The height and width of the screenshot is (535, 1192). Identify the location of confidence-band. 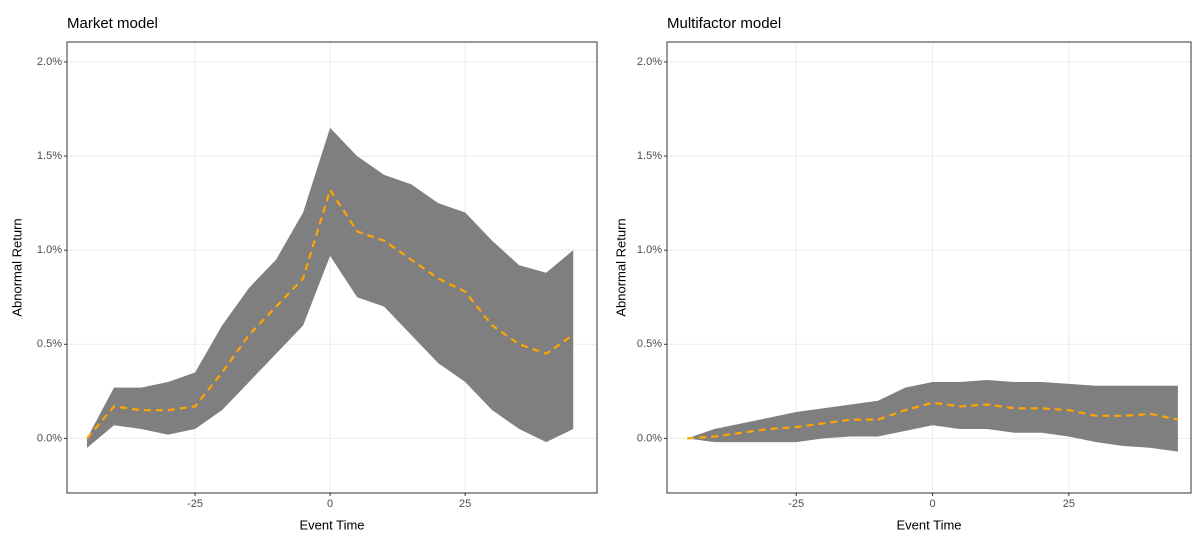
(932, 416).